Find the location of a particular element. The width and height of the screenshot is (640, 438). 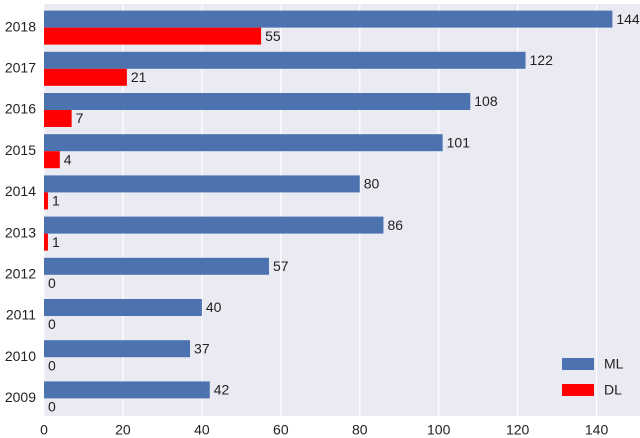

y-tick-label: 2011 is located at coordinates (21, 315).